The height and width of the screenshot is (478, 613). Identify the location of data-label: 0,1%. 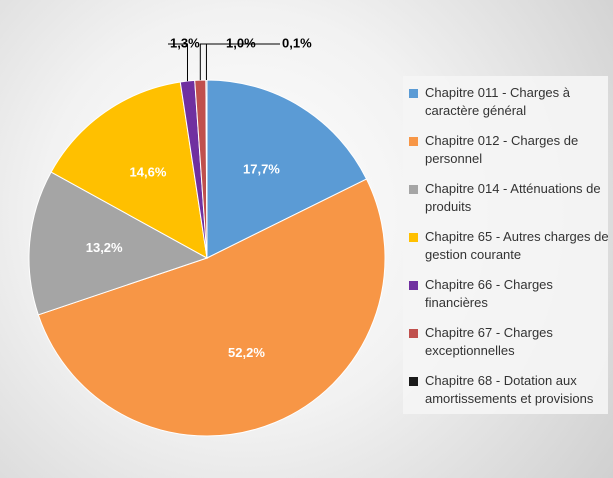
(297, 42).